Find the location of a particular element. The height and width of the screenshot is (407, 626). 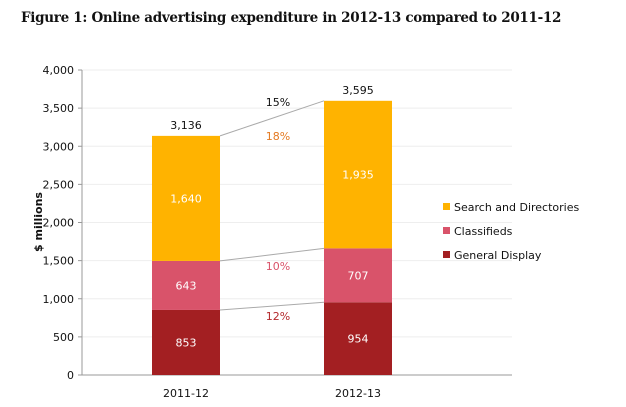

data-label: 1,935 is located at coordinates (358, 175).